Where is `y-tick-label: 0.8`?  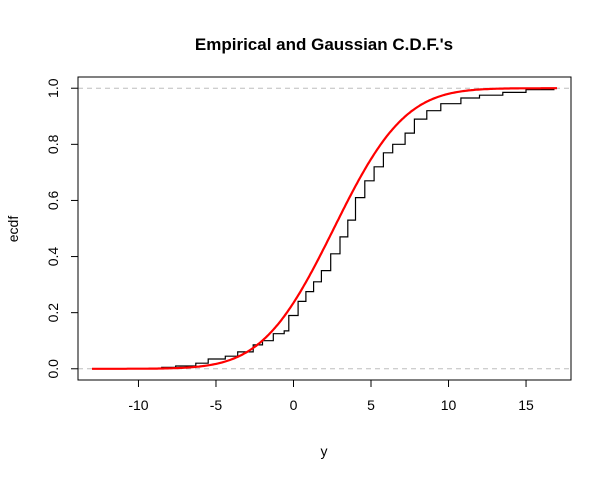
y-tick-label: 0.8 is located at coordinates (53, 144).